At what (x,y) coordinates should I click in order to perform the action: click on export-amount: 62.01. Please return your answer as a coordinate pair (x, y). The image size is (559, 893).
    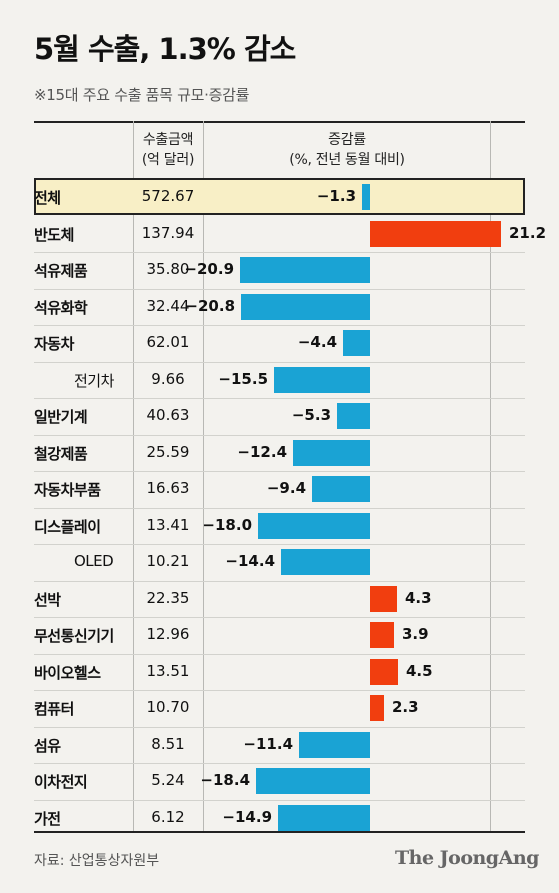
    Looking at the image, I should click on (168, 342).